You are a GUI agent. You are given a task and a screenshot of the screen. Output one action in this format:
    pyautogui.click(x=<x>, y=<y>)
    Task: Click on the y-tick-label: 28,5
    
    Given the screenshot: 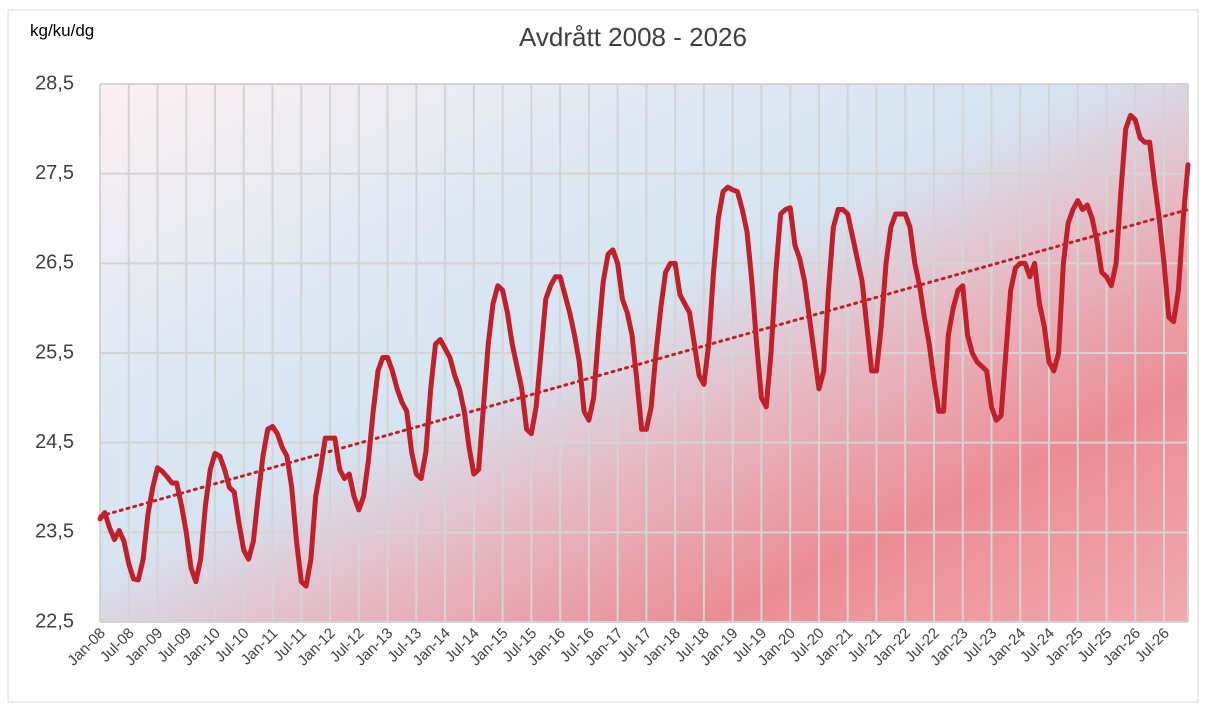 What is the action you would take?
    pyautogui.click(x=54, y=83)
    